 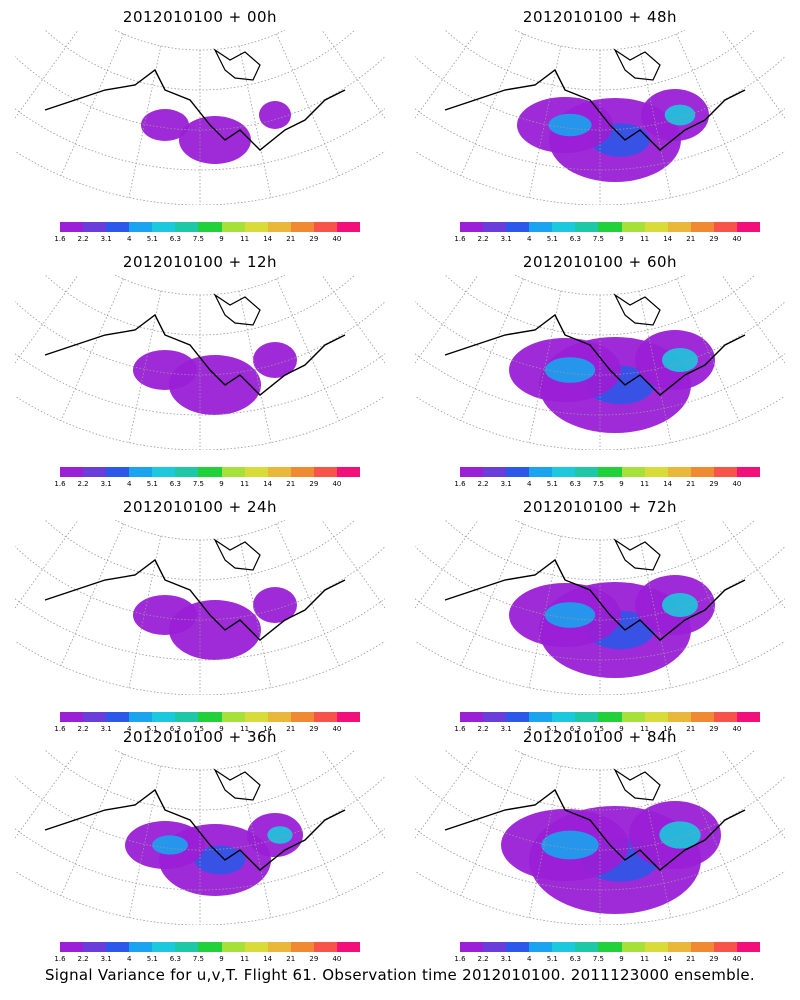 I want to click on colorbar-tick-label: 11, so click(x=245, y=239).